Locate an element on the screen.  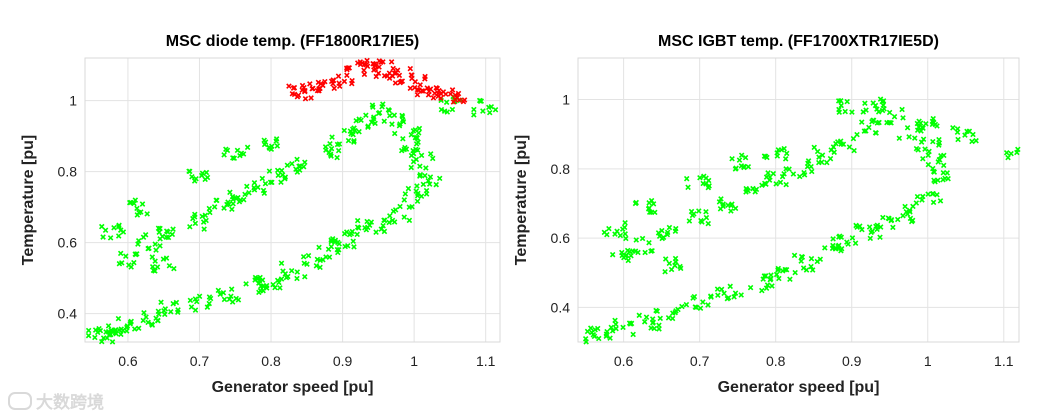
chart2-xtick-label: 0.8 is located at coordinates (776, 361).